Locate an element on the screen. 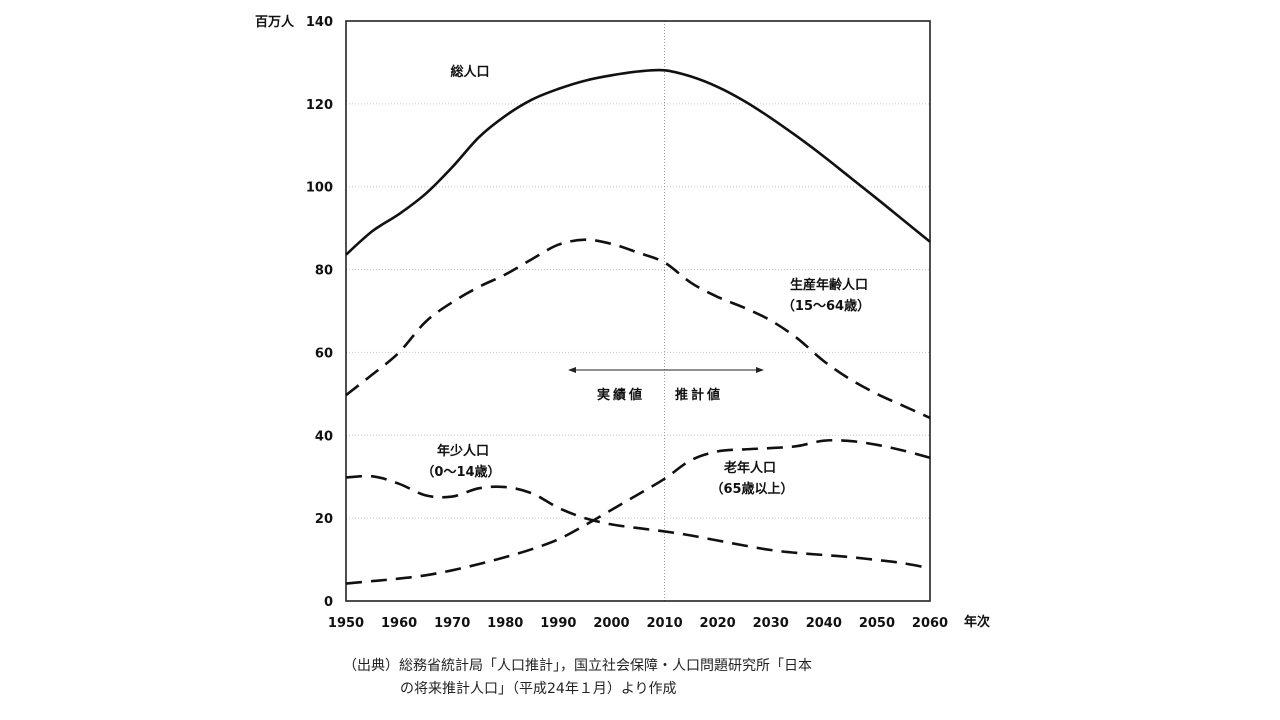 The image size is (1280, 720). source-line-2: の将来推計人口」（平成24年１月）より作成 is located at coordinates (538, 689).